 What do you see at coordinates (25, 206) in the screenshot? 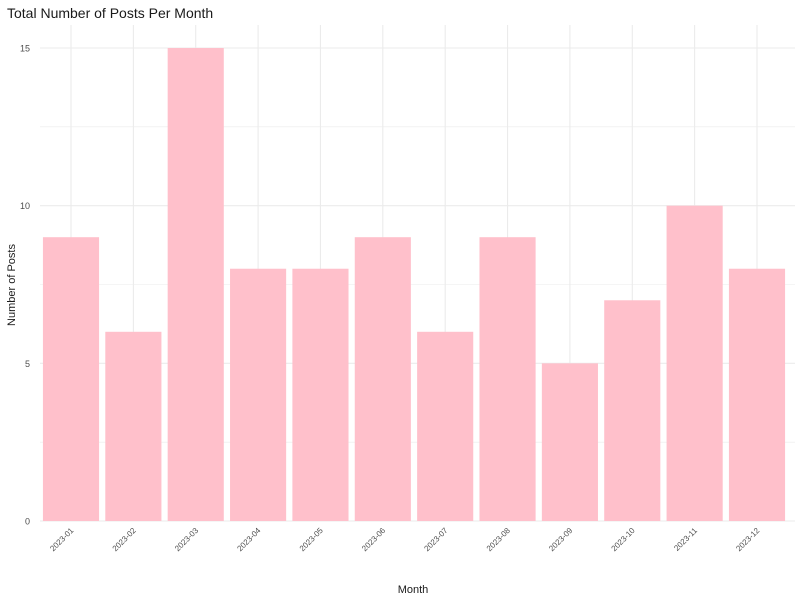
I see `y-tick-label: 10` at bounding box center [25, 206].